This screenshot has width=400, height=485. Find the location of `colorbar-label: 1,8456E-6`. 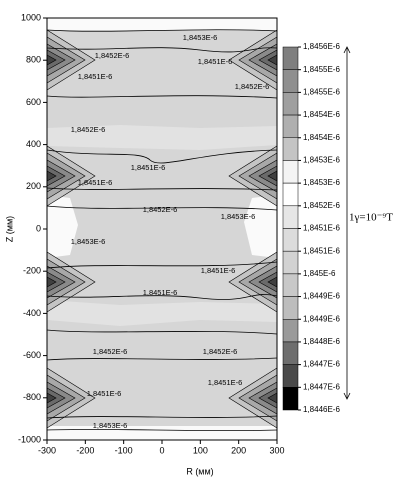

colorbar-label: 1,8456E-6 is located at coordinates (321, 46).